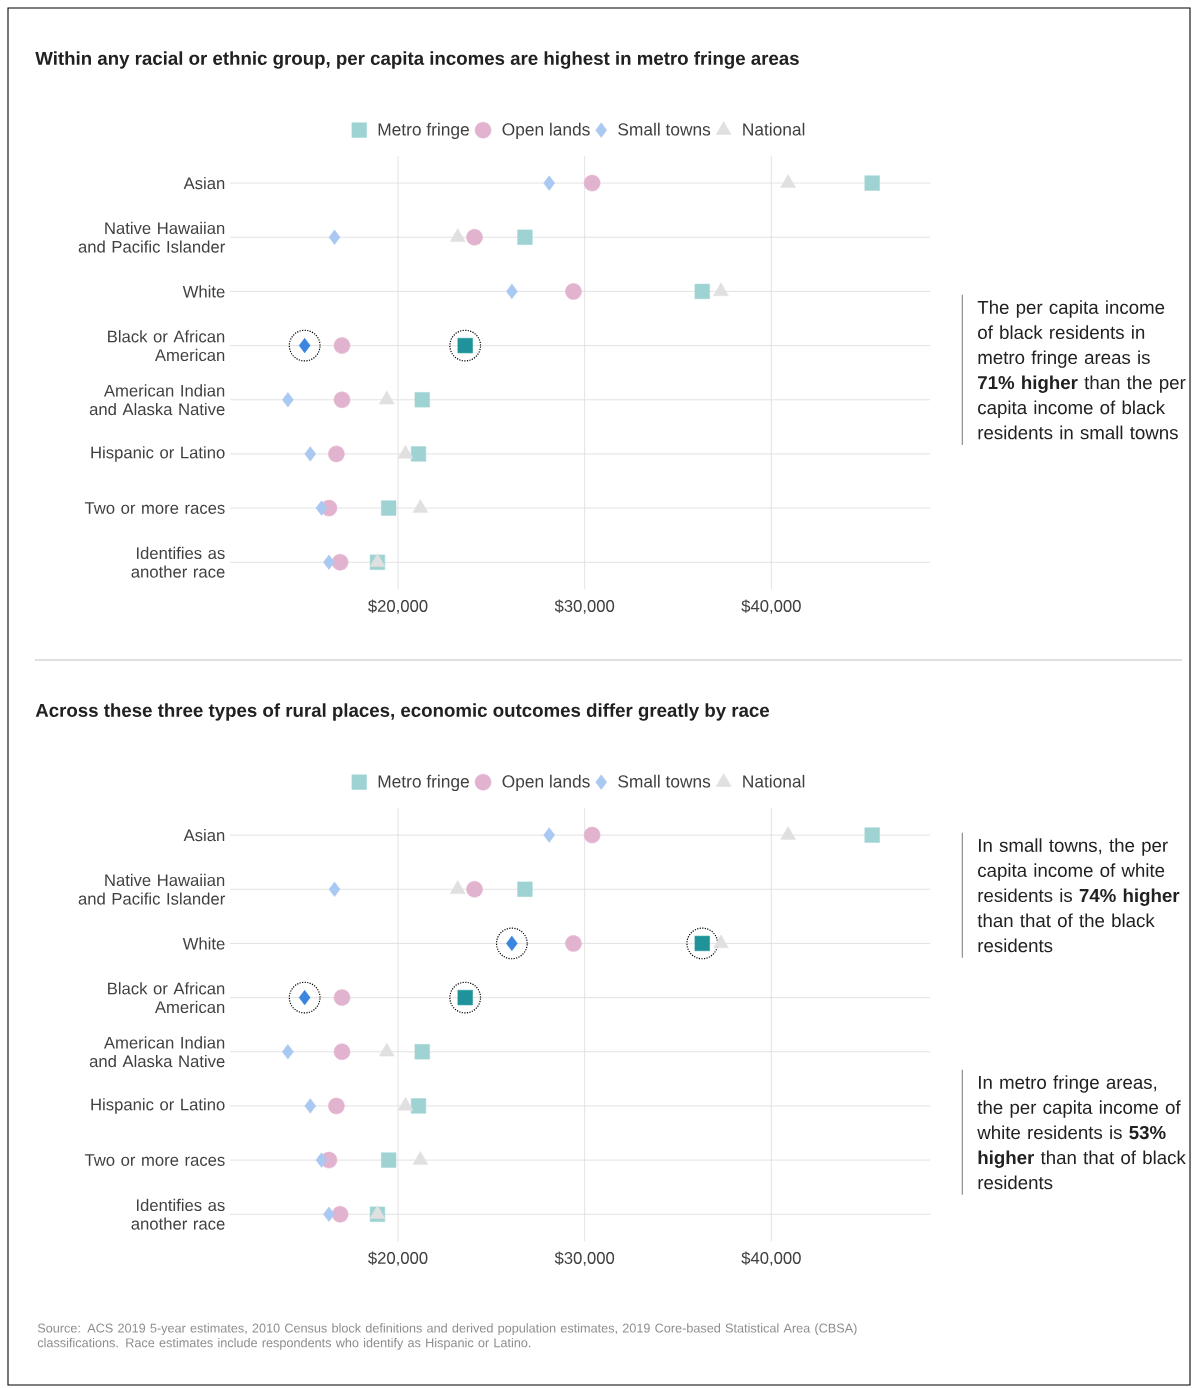 The width and height of the screenshot is (1197, 1388). What do you see at coordinates (417, 60) in the screenshot?
I see `chart-title: Within any racial or ethnic group, per capita incomes are highest in metro fringe areas` at bounding box center [417, 60].